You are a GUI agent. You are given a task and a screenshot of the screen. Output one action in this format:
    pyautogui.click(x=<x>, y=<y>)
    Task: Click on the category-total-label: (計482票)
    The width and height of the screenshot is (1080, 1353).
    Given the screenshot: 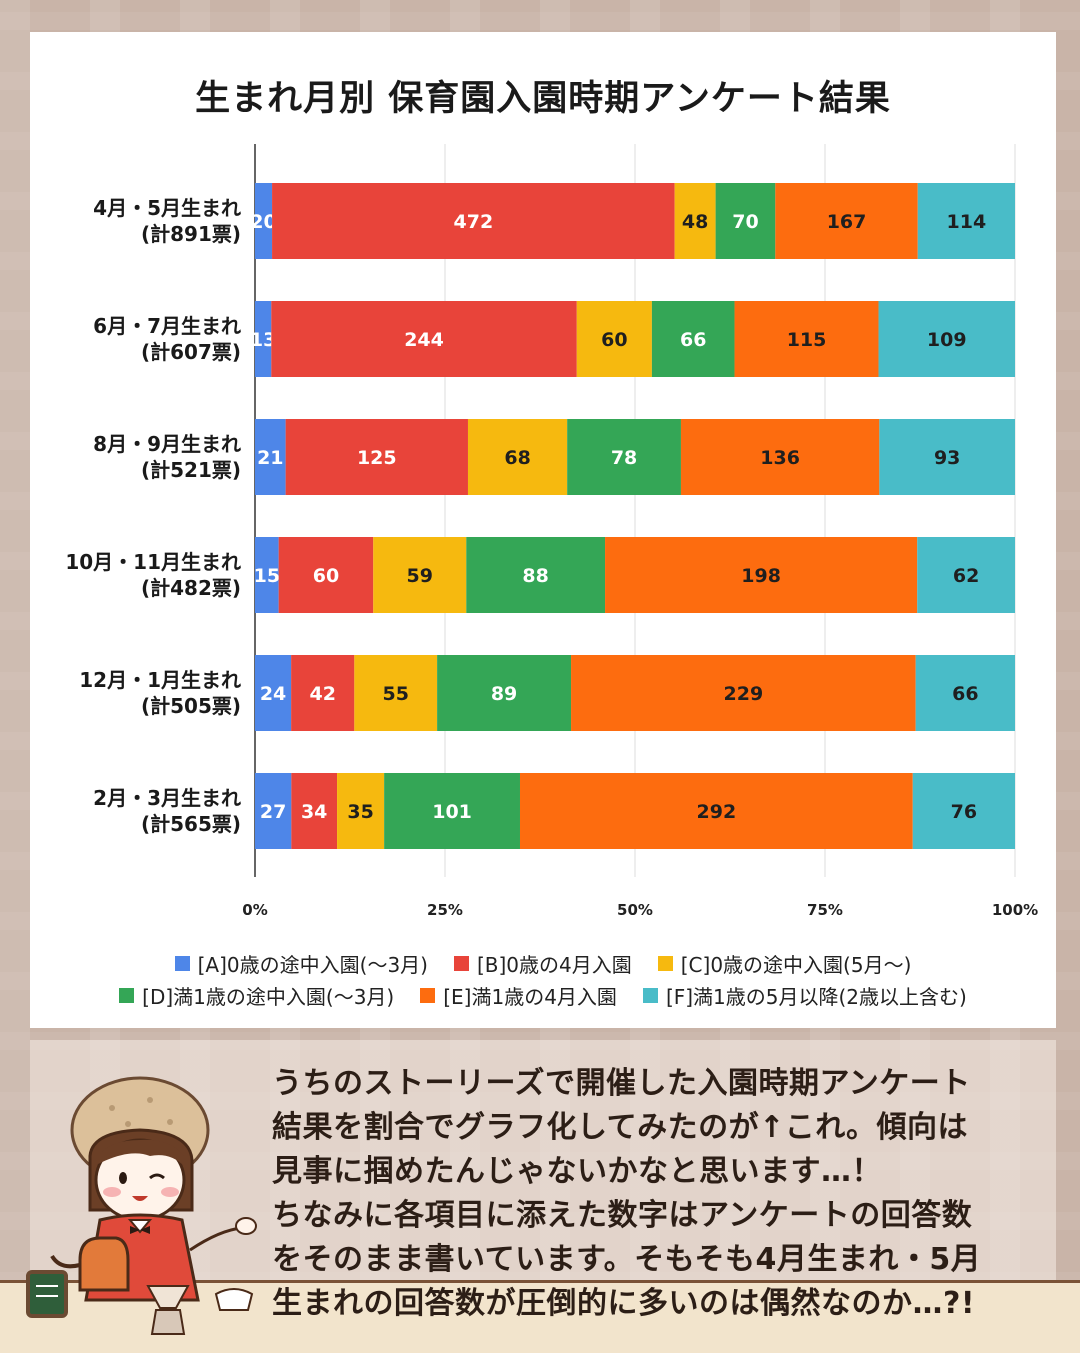 What is the action you would take?
    pyautogui.click(x=191, y=588)
    